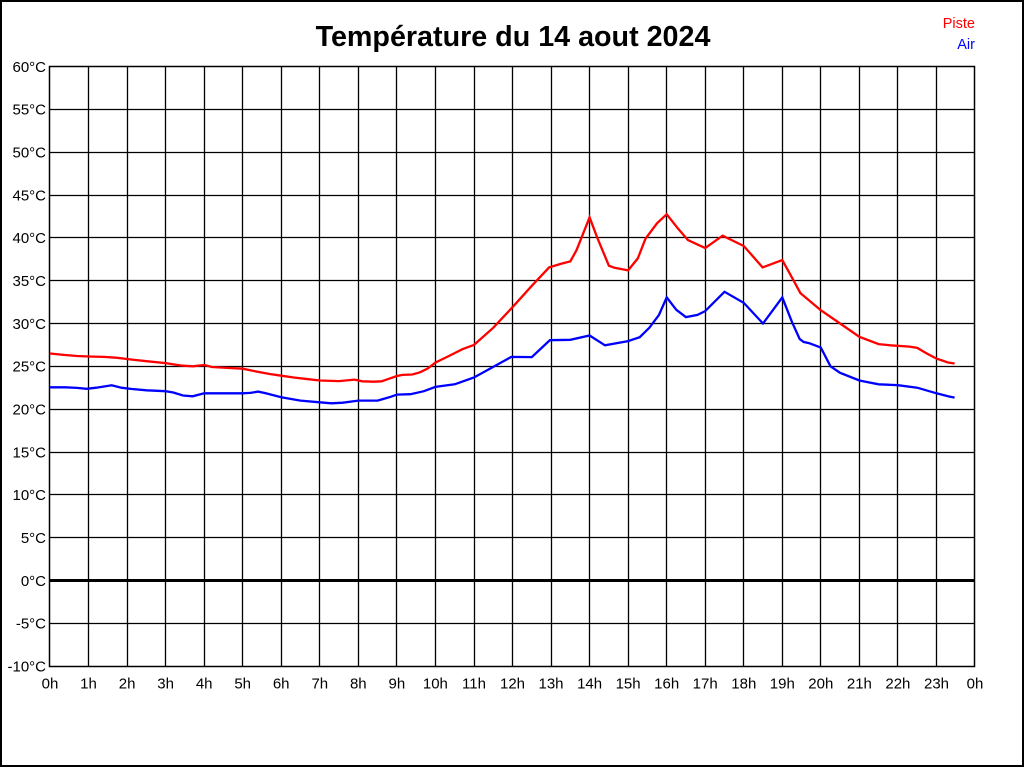  I want to click on svg-text: 40°C, so click(29, 238).